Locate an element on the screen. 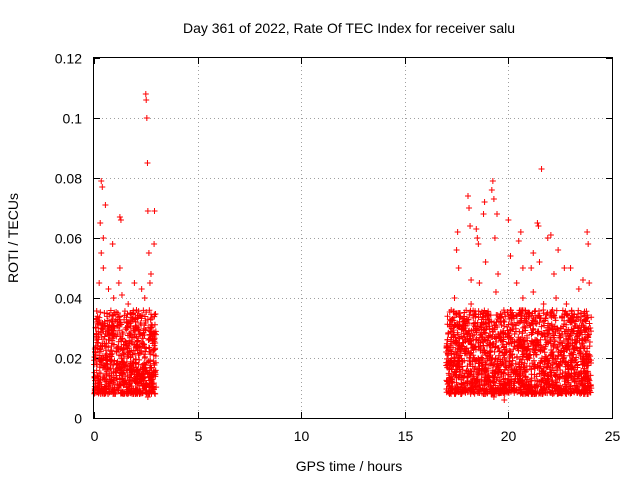 The height and width of the screenshot is (480, 640). x-tick-label: 15 is located at coordinates (406, 436).